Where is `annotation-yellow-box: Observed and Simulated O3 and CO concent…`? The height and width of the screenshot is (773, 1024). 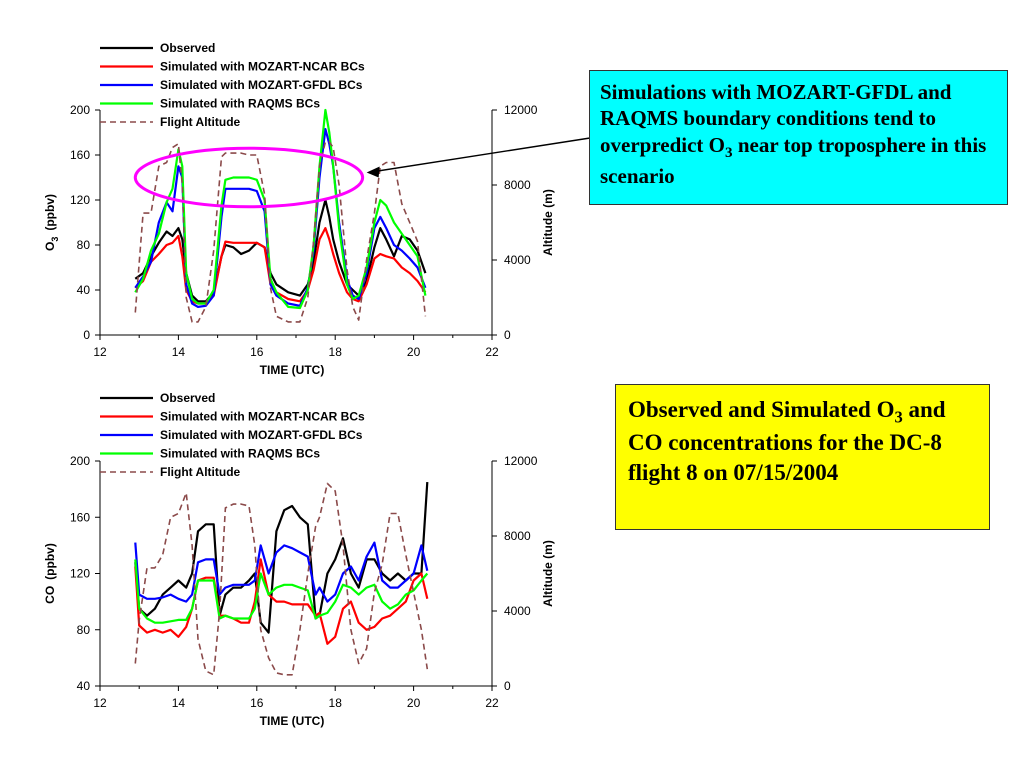
annotation-yellow-box: Observed and Simulated O3 and CO concent… is located at coordinates (802, 457).